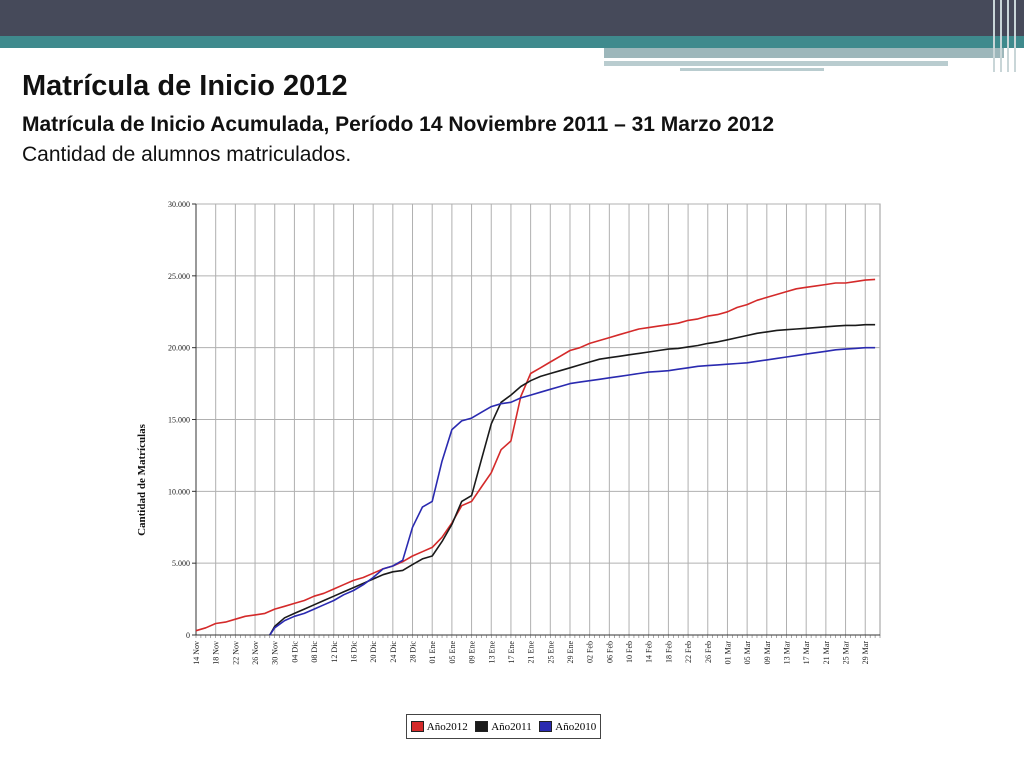 Image resolution: width=1024 pixels, height=768 pixels. Describe the element at coordinates (590, 652) in the screenshot. I see `x-tick-label: 02 Feb` at that location.